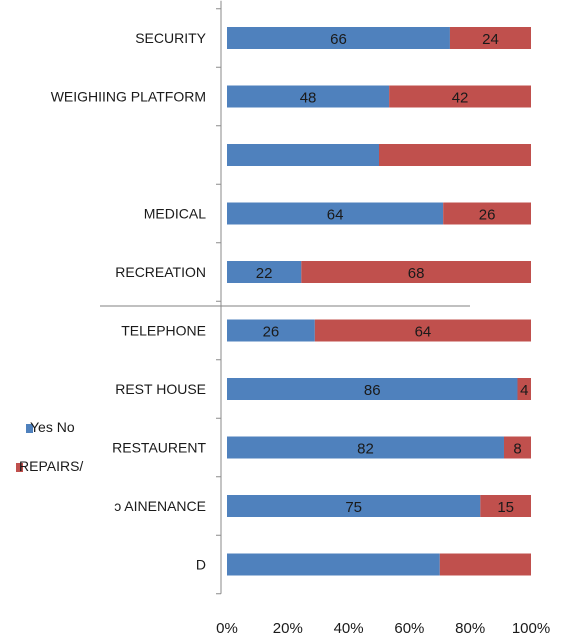 The height and width of the screenshot is (642, 568). I want to click on legend-yes-no: Yes No, so click(50, 427).